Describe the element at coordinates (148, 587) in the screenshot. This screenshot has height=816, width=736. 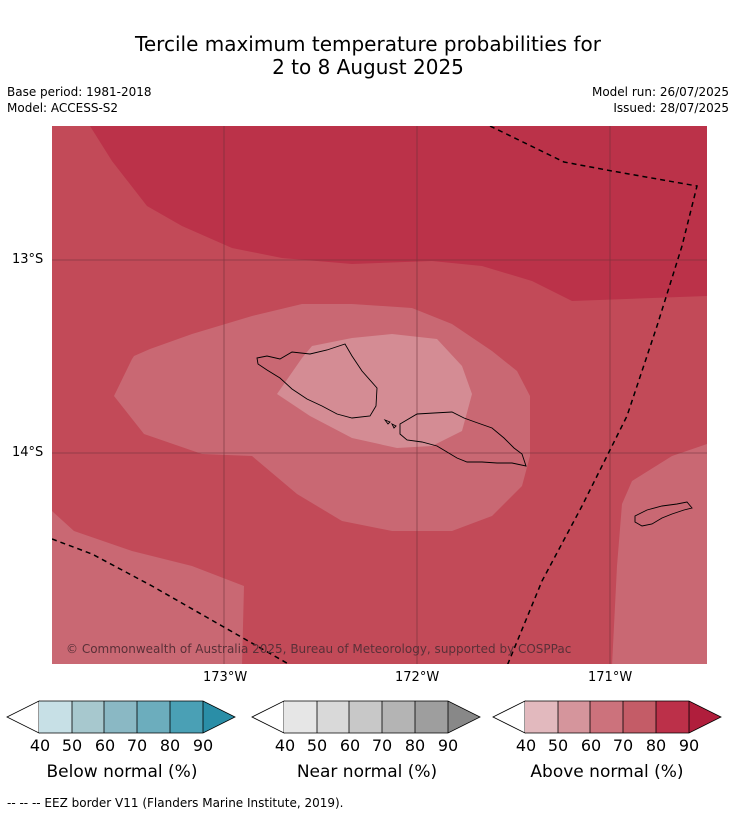
I see `zone-60-southwest` at that location.